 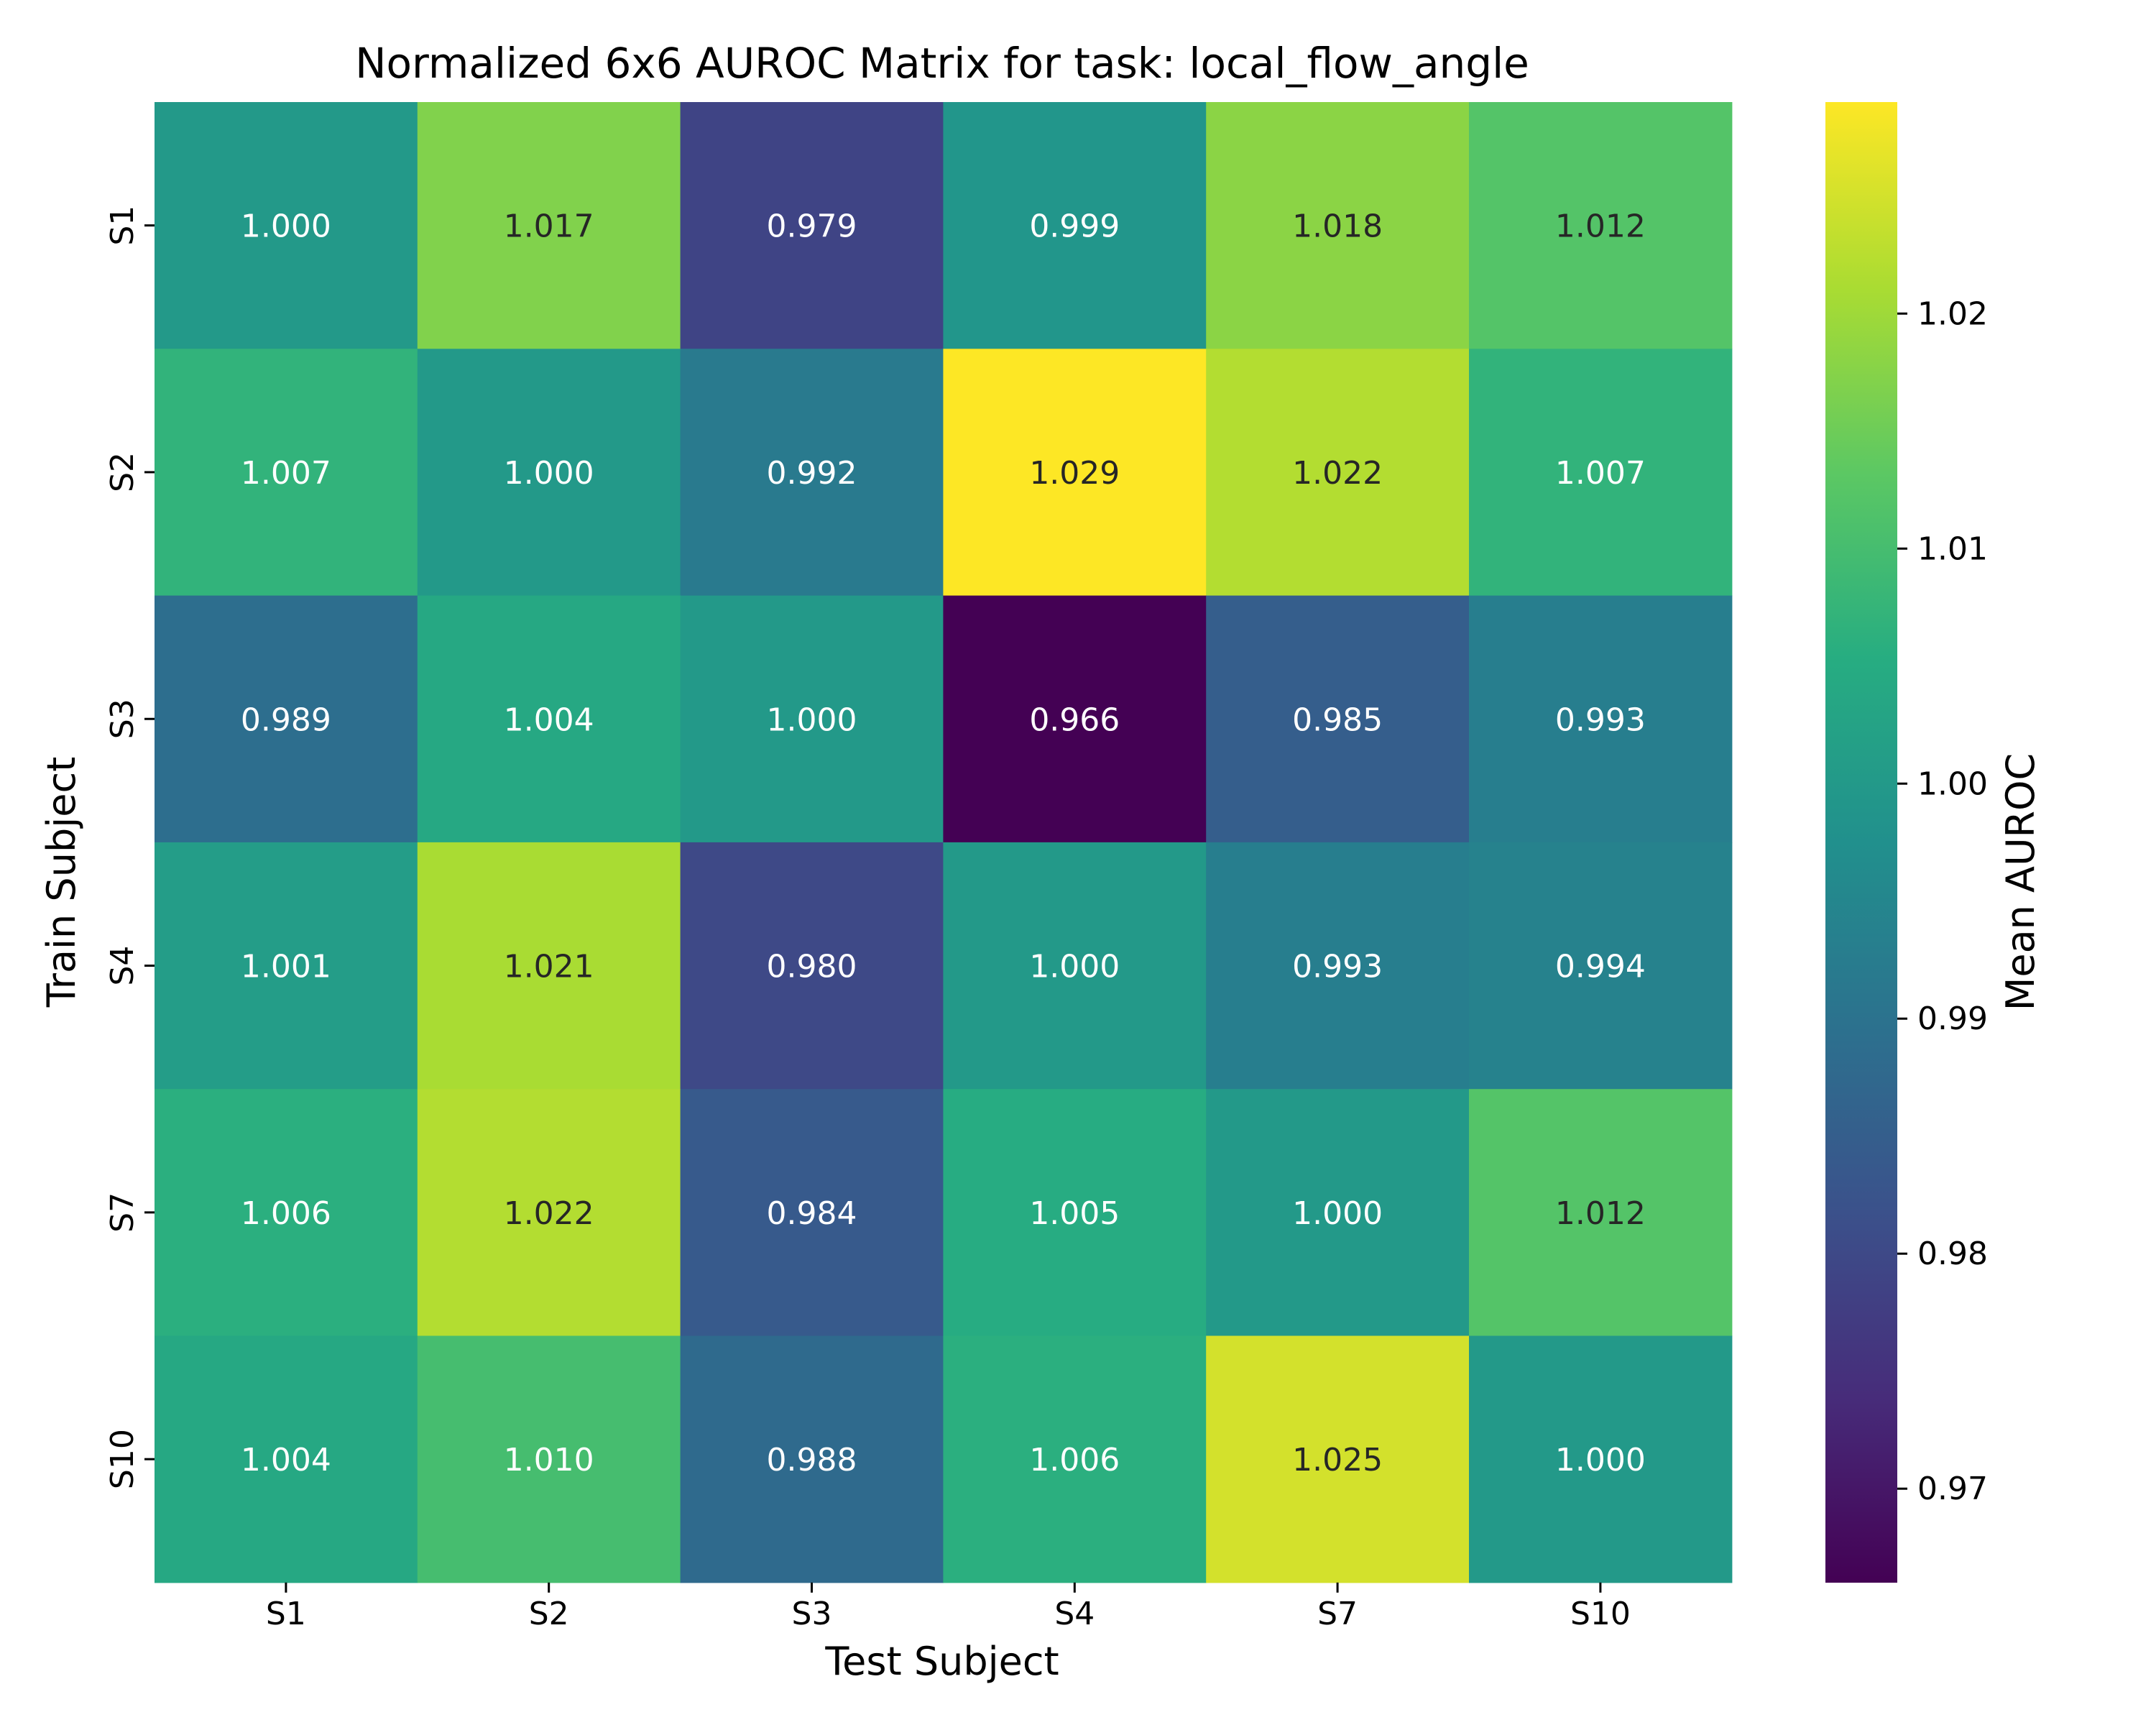 I want to click on x-tick-label: S3, so click(x=812, y=1614).